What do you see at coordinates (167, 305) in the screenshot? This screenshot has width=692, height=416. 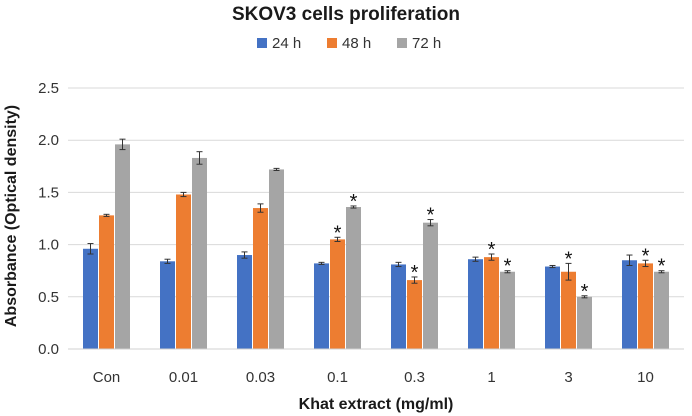 I see `bar-24h-0.01` at bounding box center [167, 305].